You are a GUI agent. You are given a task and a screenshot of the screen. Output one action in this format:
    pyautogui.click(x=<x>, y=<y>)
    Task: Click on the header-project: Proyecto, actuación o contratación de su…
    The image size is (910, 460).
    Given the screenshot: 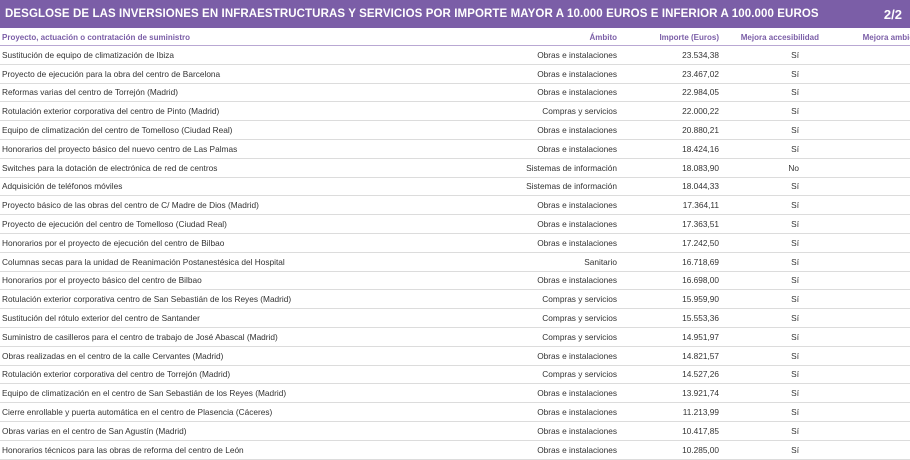 What is the action you would take?
    pyautogui.click(x=230, y=37)
    